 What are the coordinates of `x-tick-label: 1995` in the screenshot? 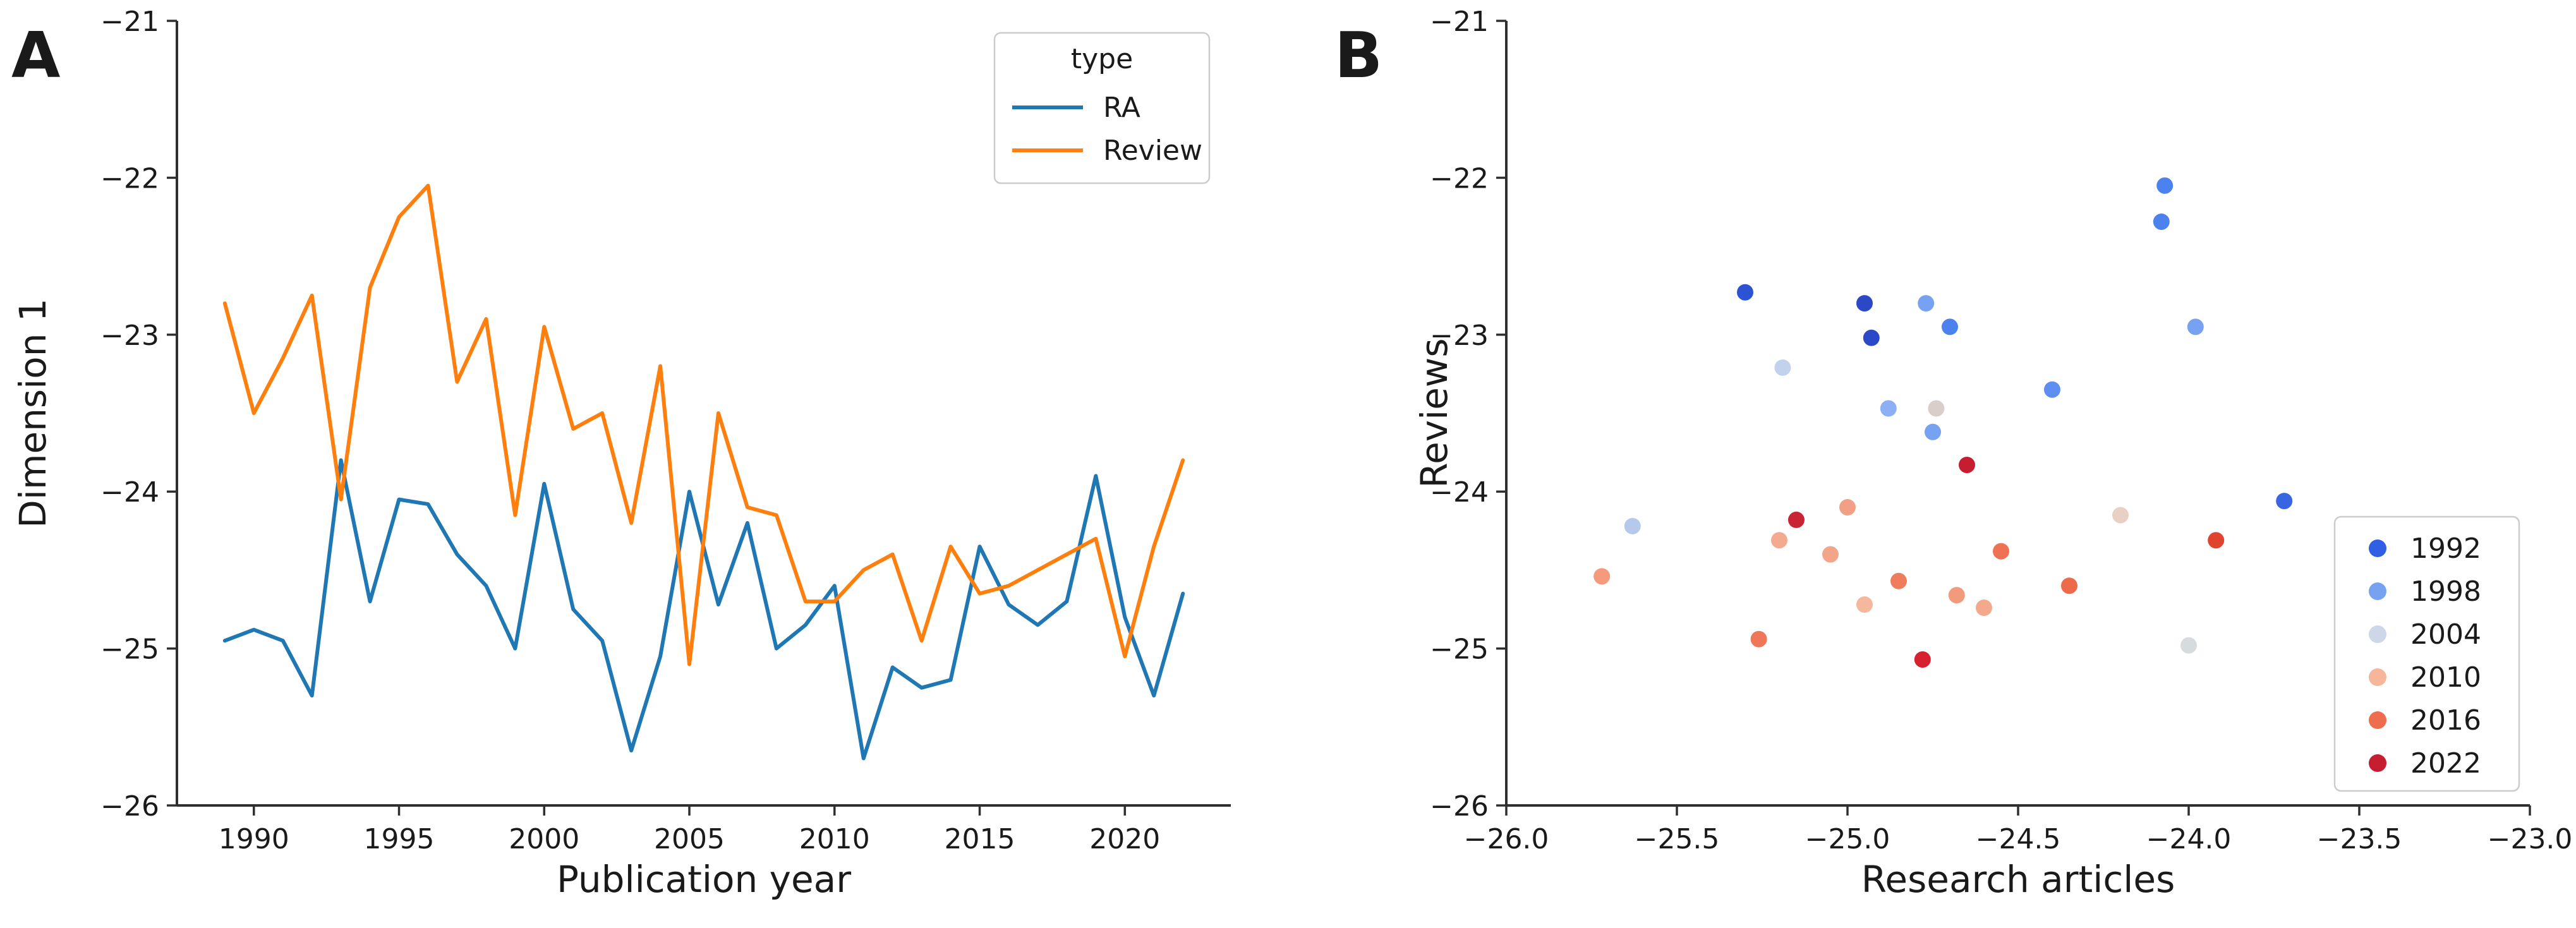 It's located at (399, 839).